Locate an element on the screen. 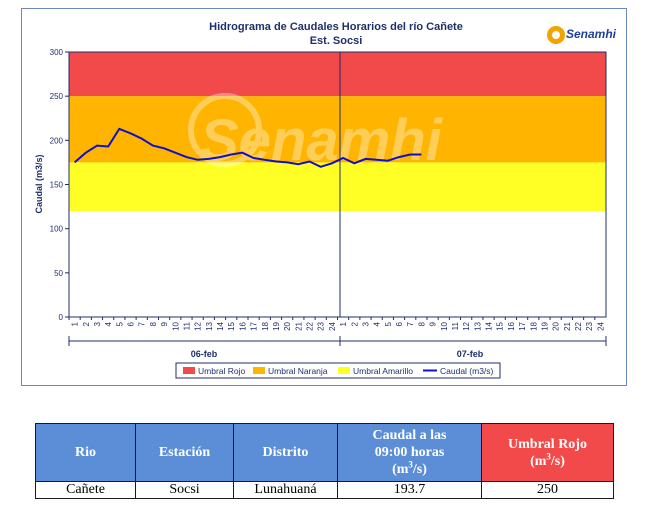 Image resolution: width=648 pixels, height=511 pixels. cell-rio: Cañete is located at coordinates (85, 490).